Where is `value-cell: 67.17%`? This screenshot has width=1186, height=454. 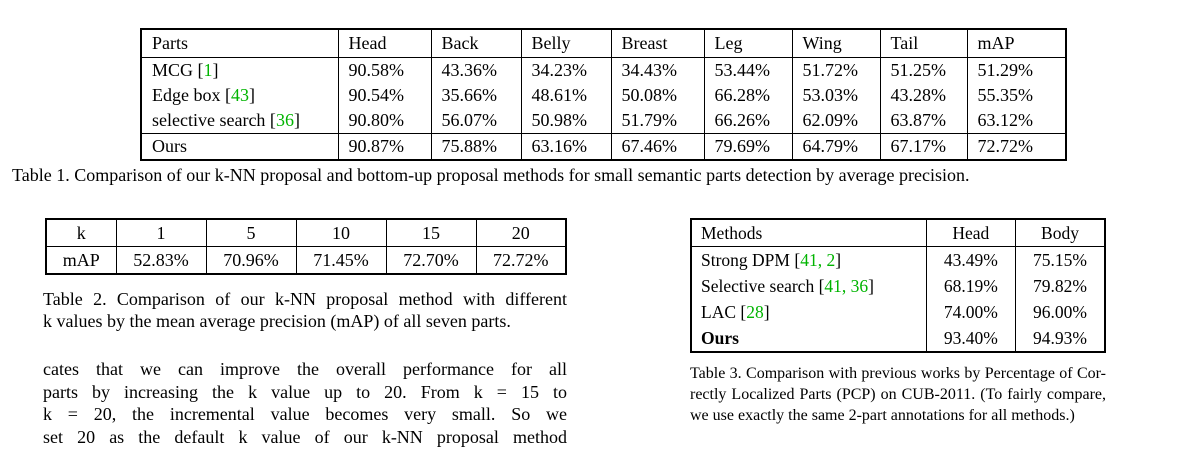 value-cell: 67.17% is located at coordinates (923, 146).